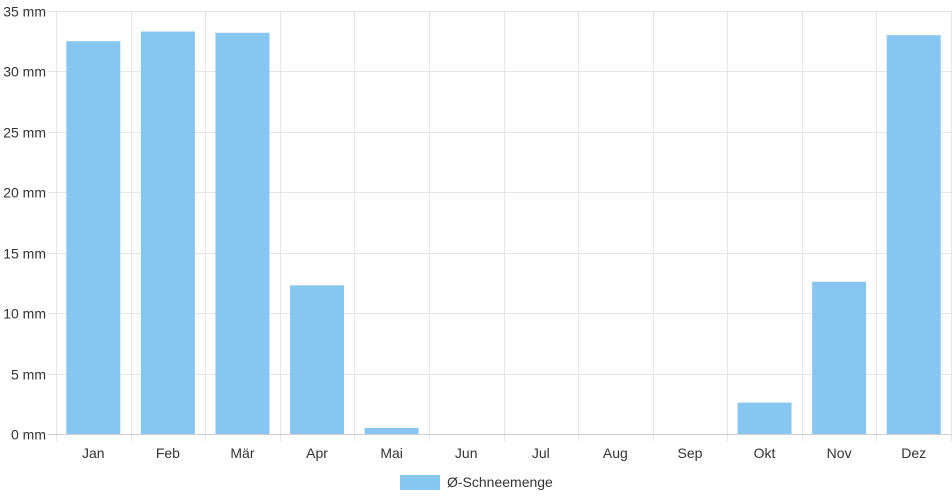 Image resolution: width=952 pixels, height=500 pixels. I want to click on x-tick-labels: Jan Feb Mär Apr Mai Jun Jul Aug Sep Okt Nov Dez, so click(504, 453).